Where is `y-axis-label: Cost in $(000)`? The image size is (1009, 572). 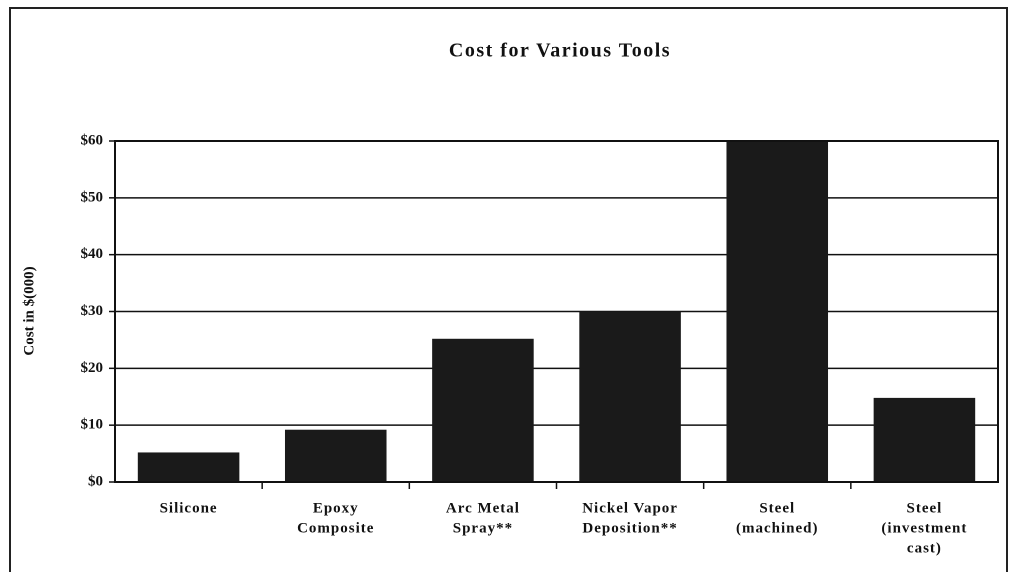
y-axis-label: Cost in $(000) is located at coordinates (29, 310).